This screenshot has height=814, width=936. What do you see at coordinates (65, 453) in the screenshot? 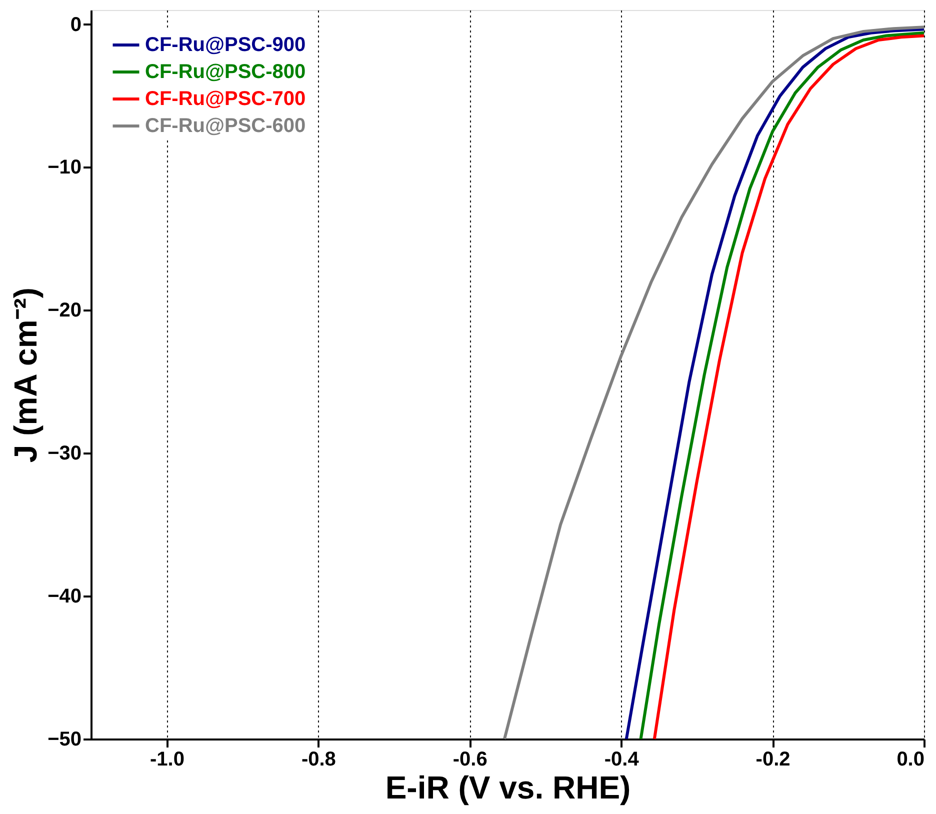
I see `y-tick-label: −30` at bounding box center [65, 453].